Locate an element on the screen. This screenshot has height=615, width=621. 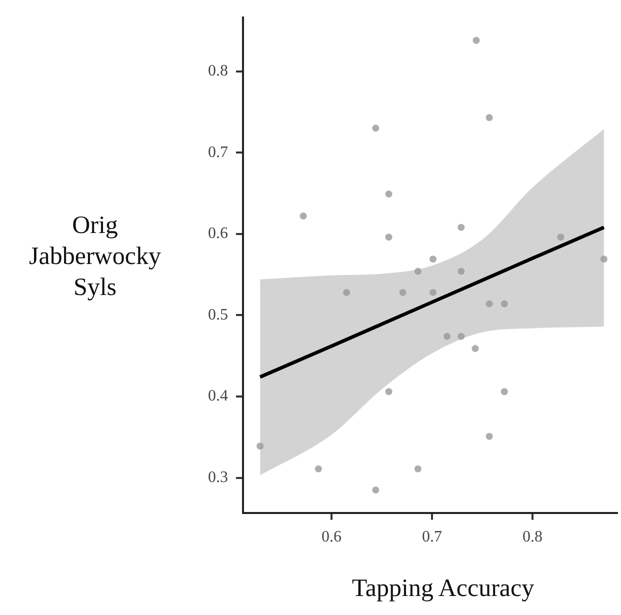
y-axis-title: Orig Jabberwocky Syls is located at coordinates (95, 257).